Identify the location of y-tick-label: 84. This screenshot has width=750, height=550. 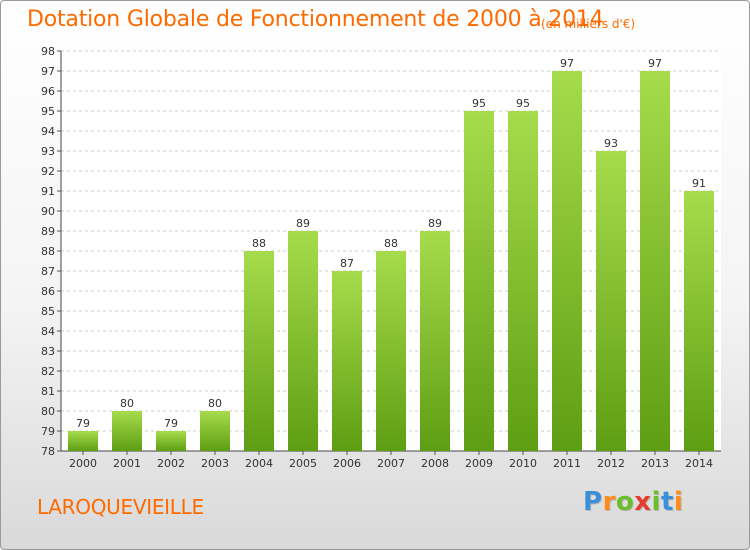
(48, 331).